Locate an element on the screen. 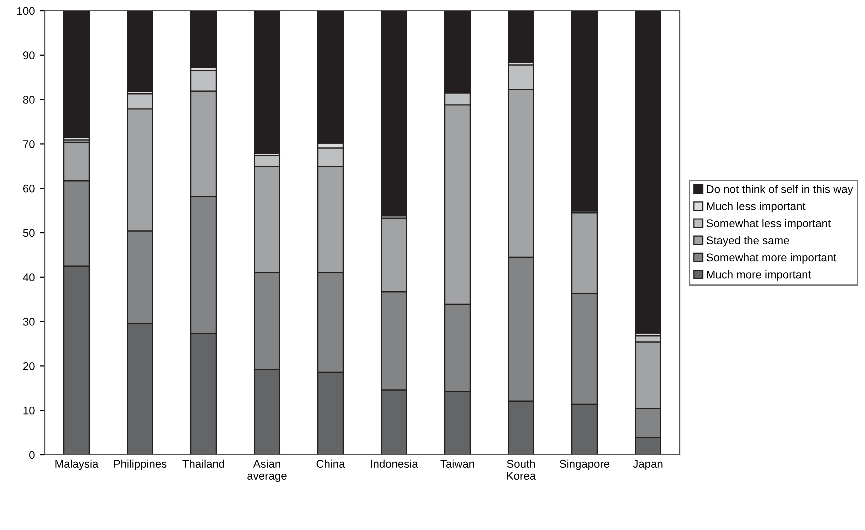  x-tick-label: South Korea is located at coordinates (521, 470).